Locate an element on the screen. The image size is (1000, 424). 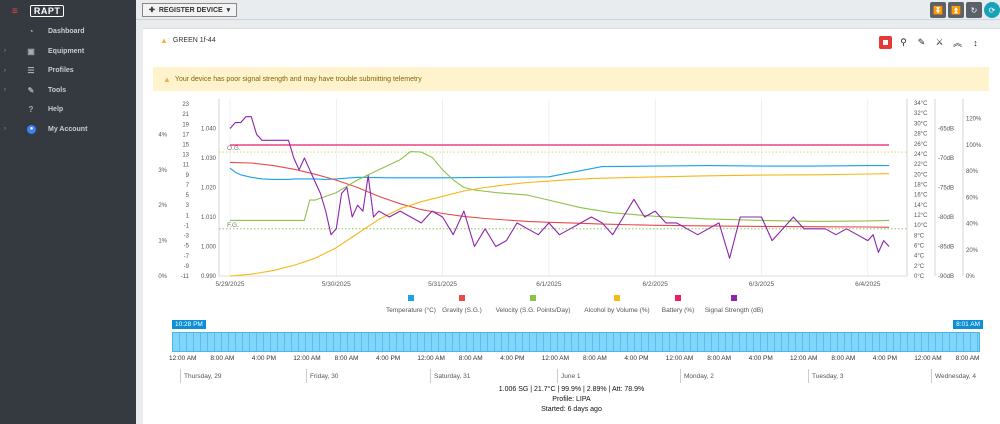
velocity-axis-tick: 17 is located at coordinates (185, 135).